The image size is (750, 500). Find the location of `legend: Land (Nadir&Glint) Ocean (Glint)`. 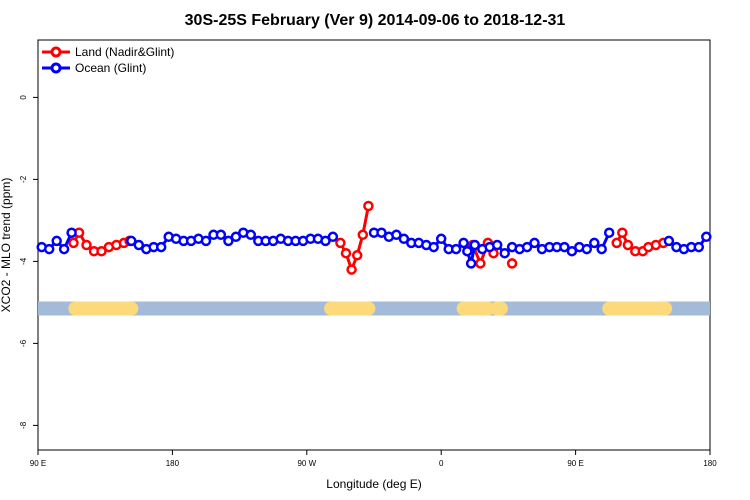

legend: Land (Nadir&Glint) Ocean (Glint) is located at coordinates (108, 60).